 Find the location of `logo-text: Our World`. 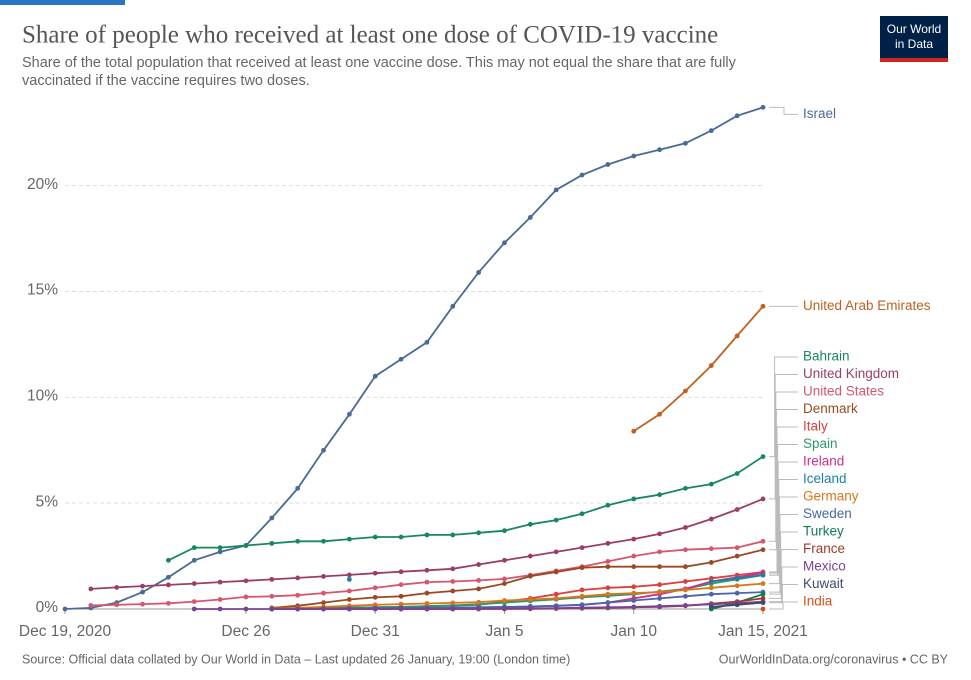

logo-text: Our World is located at coordinates (914, 29).